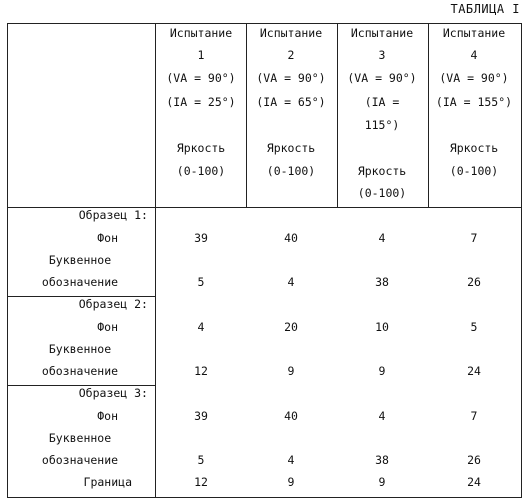 The width and height of the screenshot is (528, 500). What do you see at coordinates (113, 216) in the screenshot?
I see `sample-label: Образец 1:` at bounding box center [113, 216].